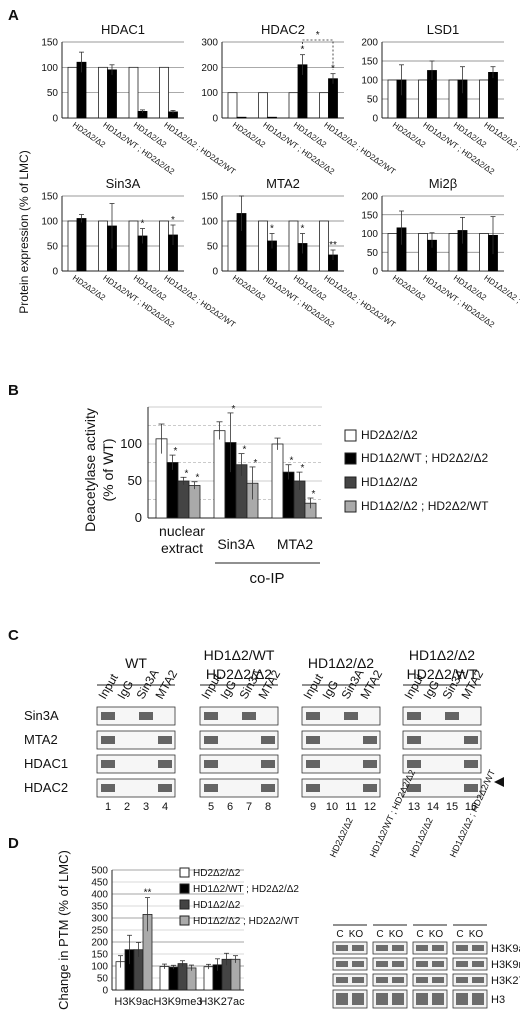  Describe the element at coordinates (295, 544) in the screenshot. I see `x-group-mta2: MTA2` at that location.